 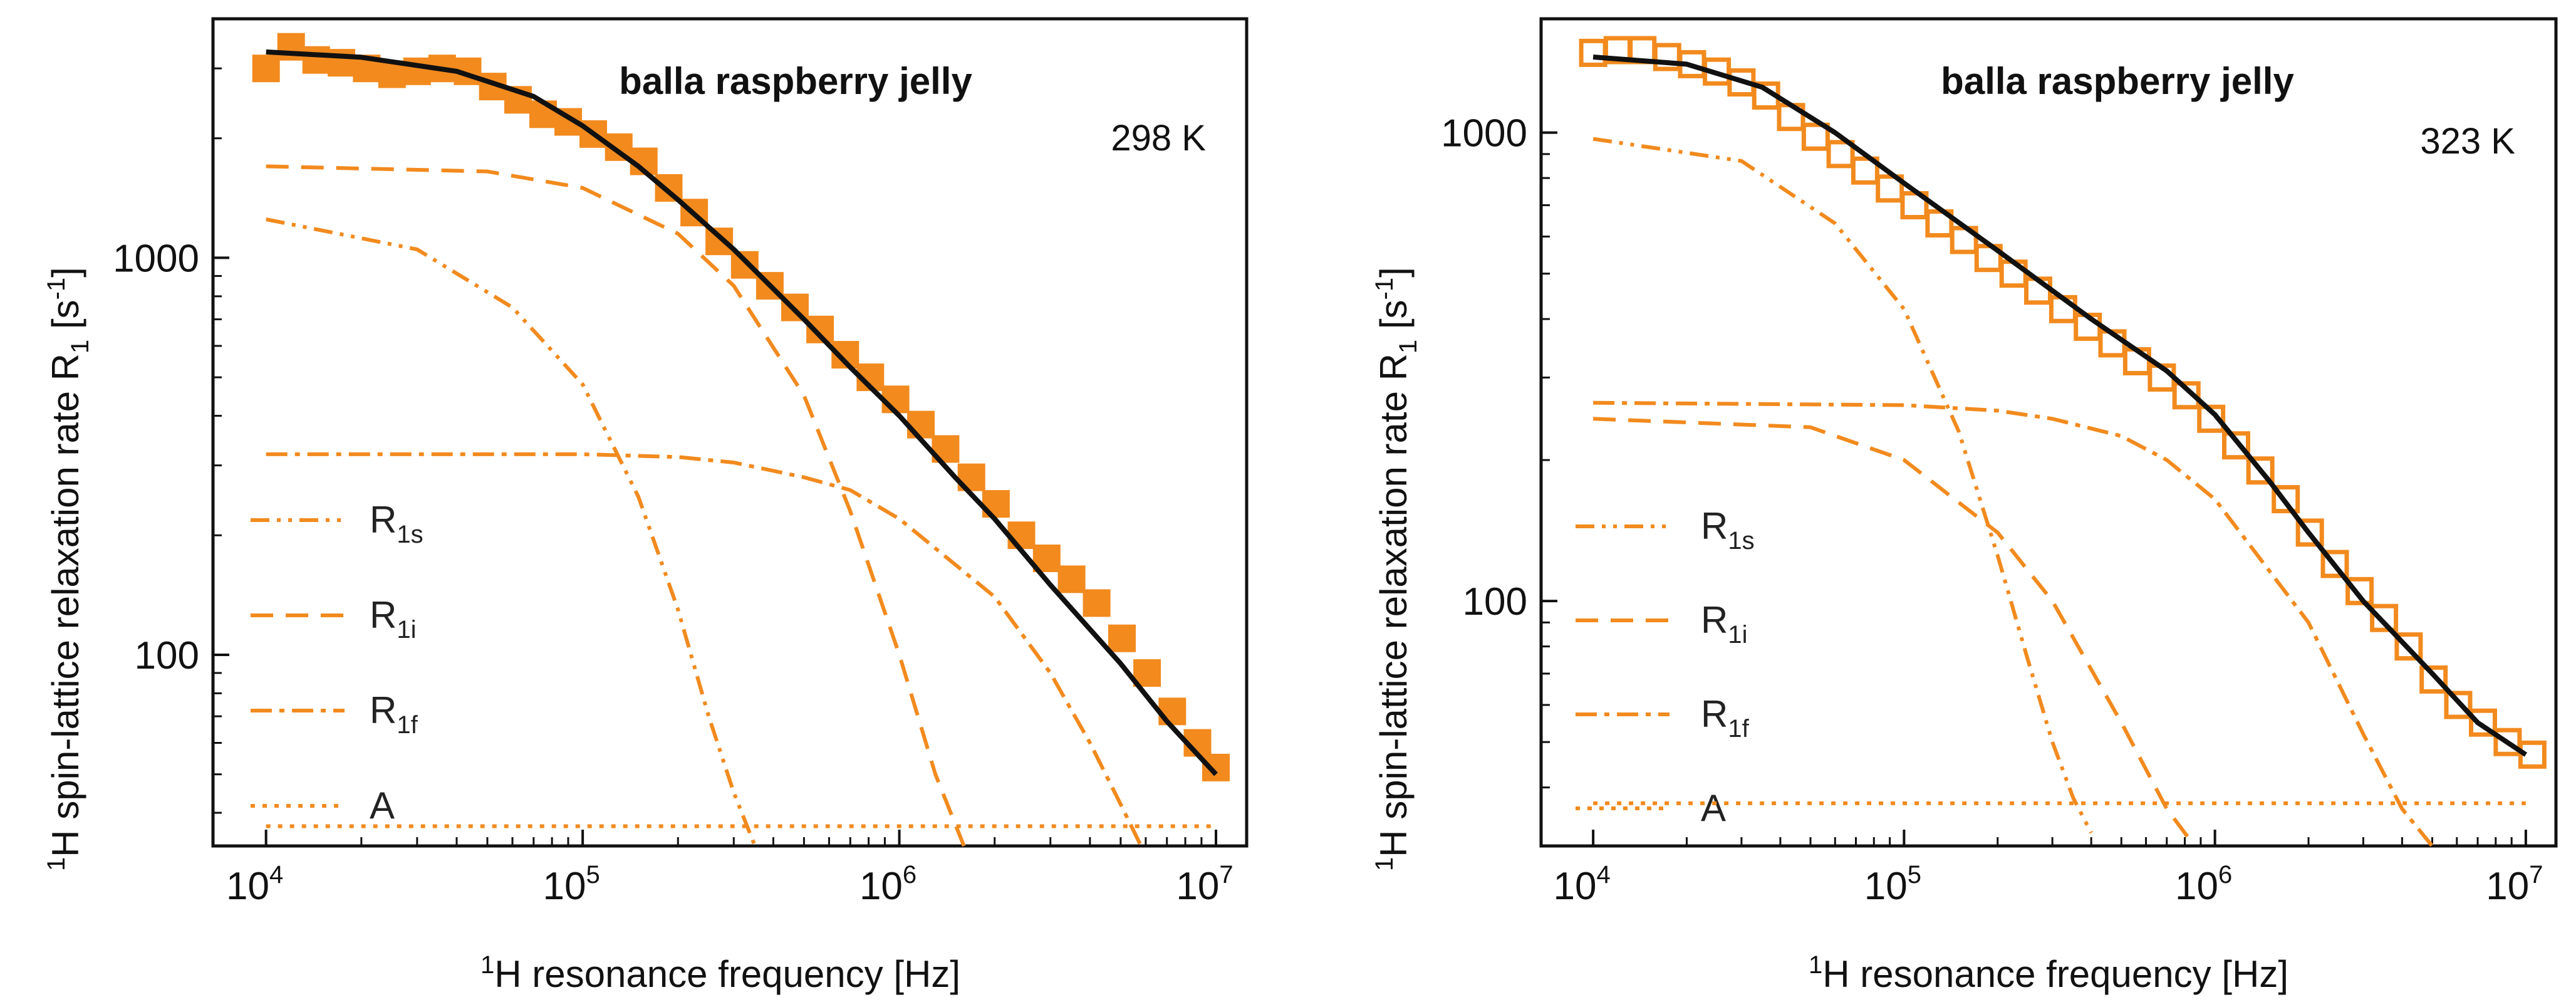 I want to click on temperature-label: 323 K, so click(x=2467, y=141).